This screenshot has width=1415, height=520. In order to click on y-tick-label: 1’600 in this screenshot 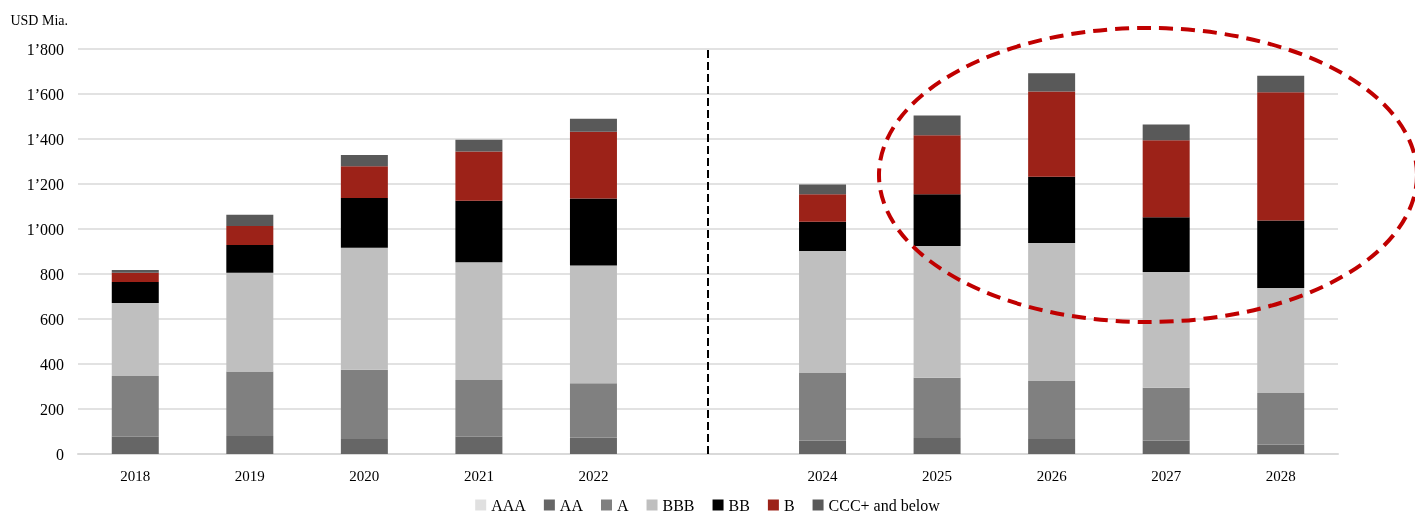, I will do `click(45, 94)`.